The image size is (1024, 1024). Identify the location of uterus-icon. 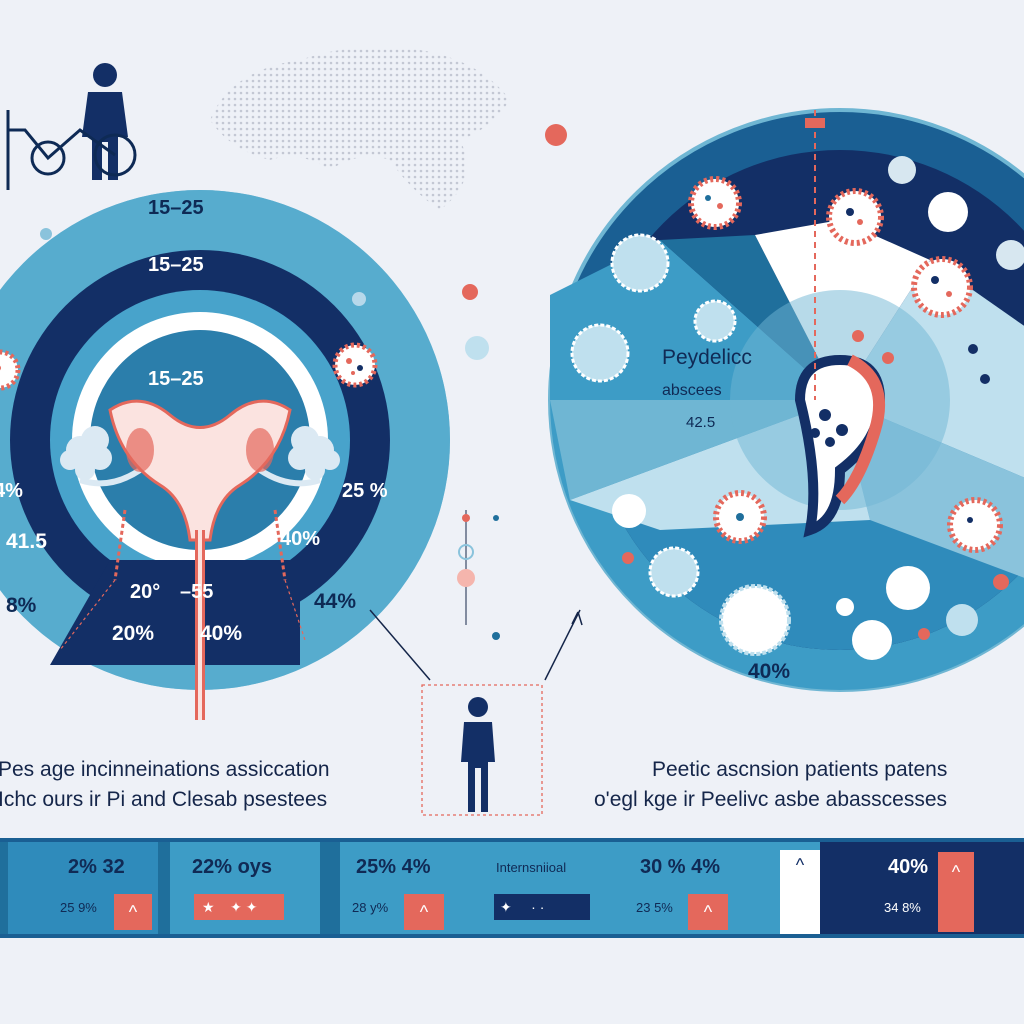
(199, 559).